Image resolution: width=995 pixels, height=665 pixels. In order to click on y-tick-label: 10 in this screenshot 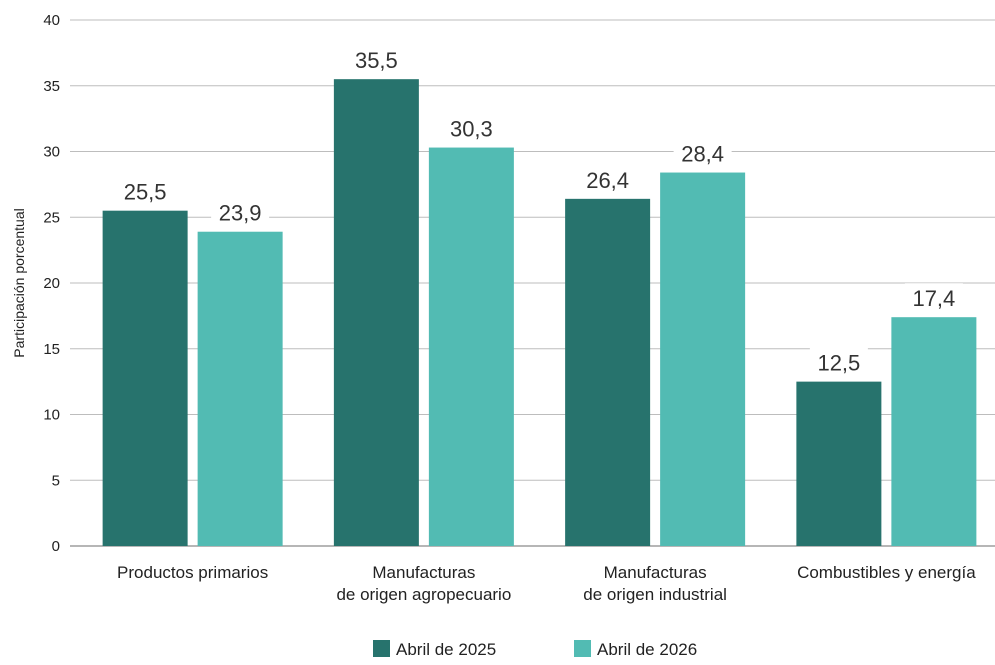, I will do `click(51, 415)`.